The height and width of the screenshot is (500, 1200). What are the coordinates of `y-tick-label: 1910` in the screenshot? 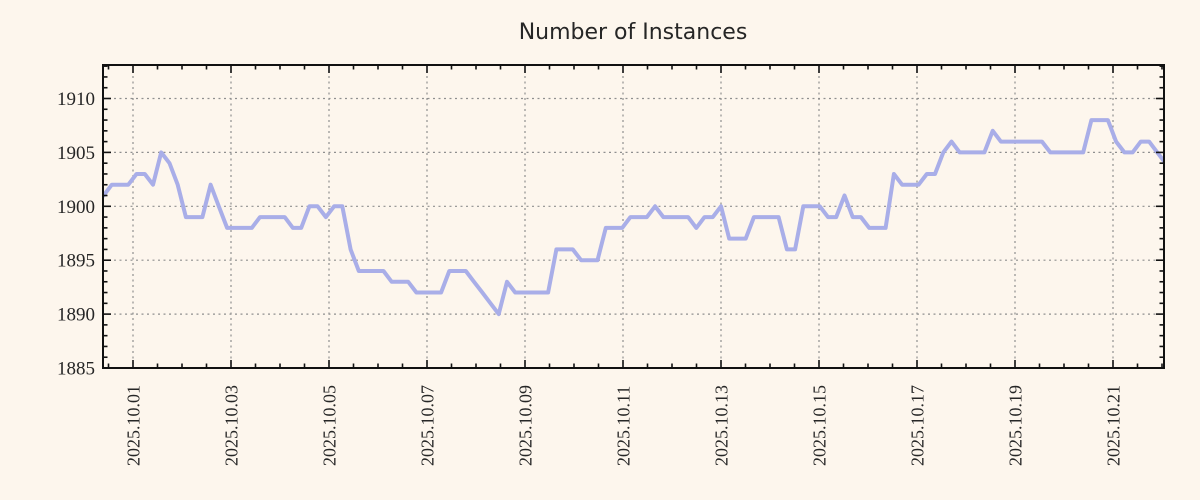 It's located at (76, 99).